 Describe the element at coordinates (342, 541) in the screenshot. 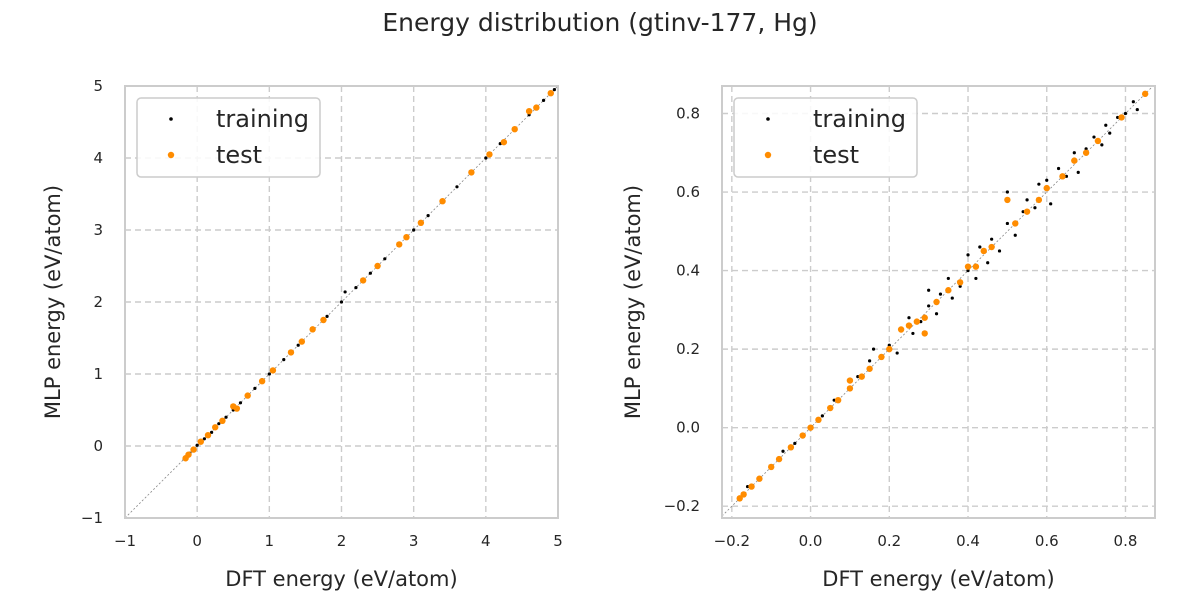

I see `x-tick-label: 2` at that location.